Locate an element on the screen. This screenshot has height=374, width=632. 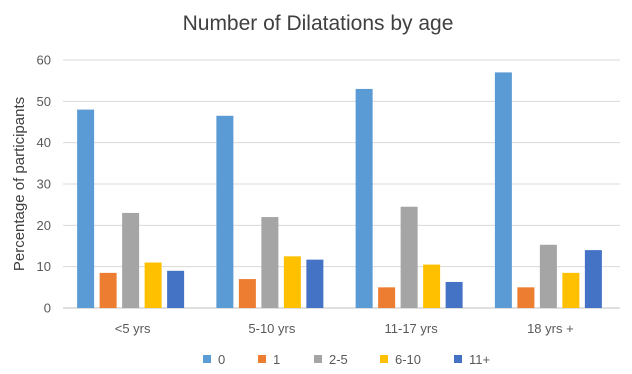
y-tick-label: 10 is located at coordinates (44, 266).